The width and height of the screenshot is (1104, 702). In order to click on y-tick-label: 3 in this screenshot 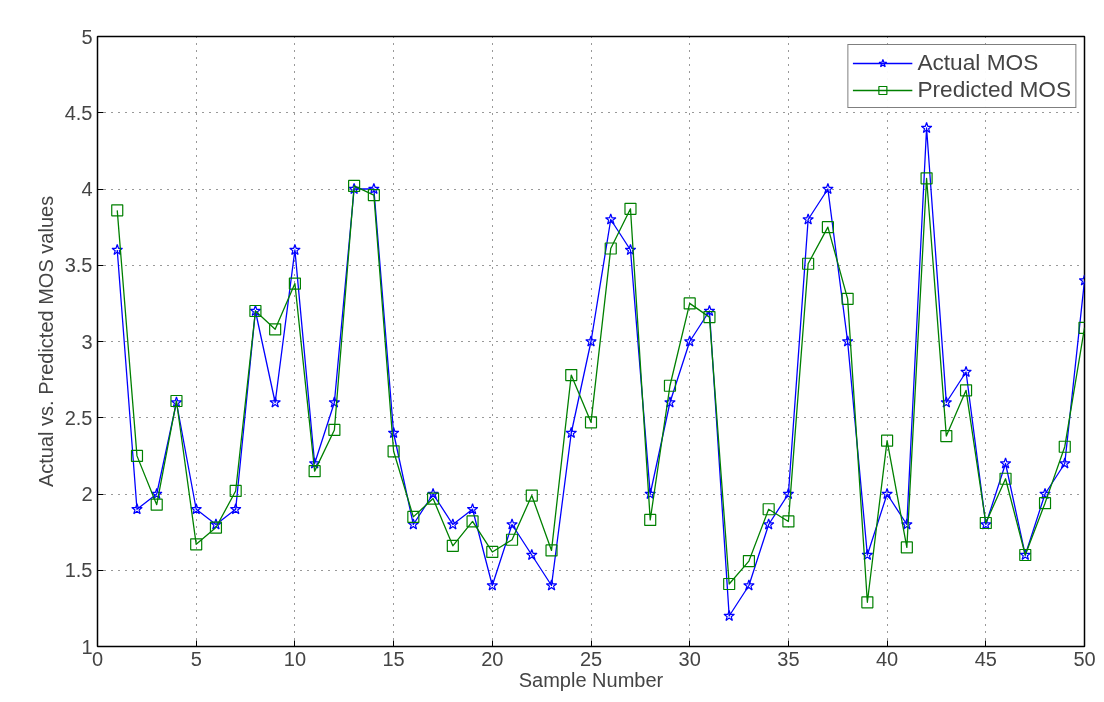, I will do `click(87, 341)`.